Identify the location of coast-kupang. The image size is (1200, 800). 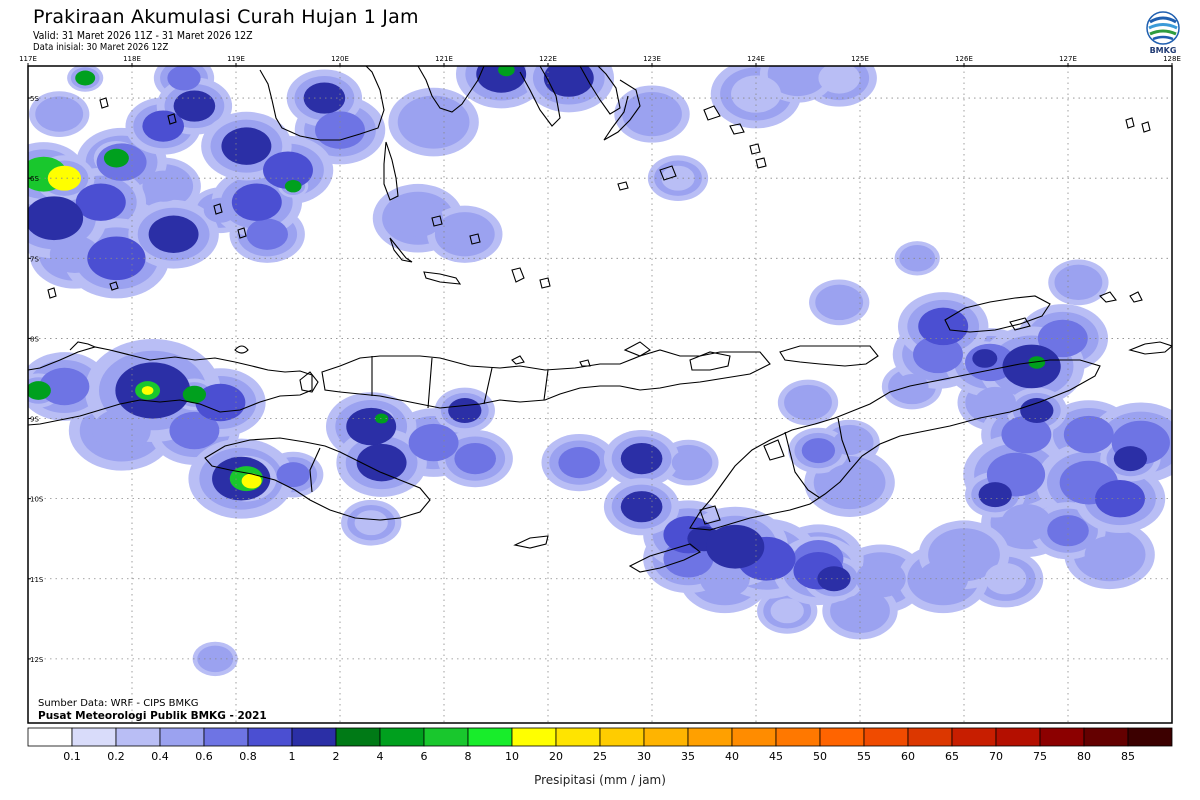
(710, 515).